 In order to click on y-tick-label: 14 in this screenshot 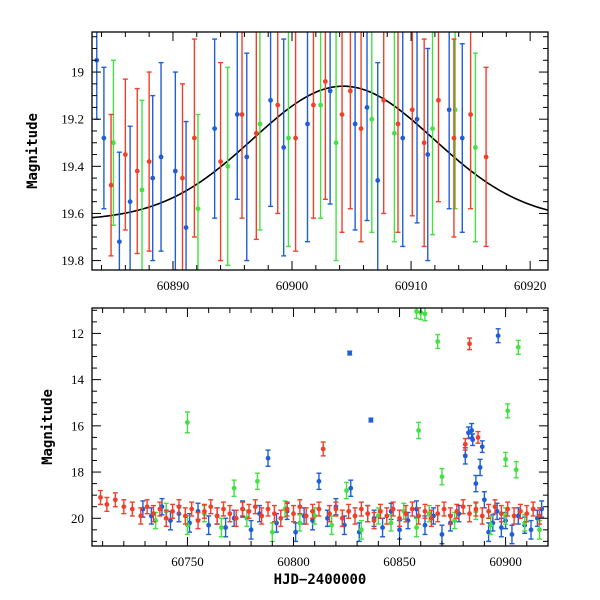, I will do `click(78, 379)`.